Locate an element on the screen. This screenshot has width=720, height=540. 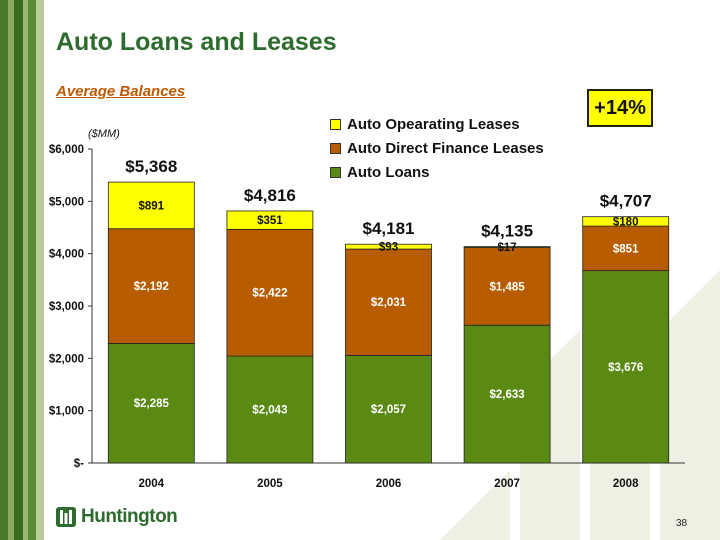
data-label-operating: $180 is located at coordinates (626, 222).